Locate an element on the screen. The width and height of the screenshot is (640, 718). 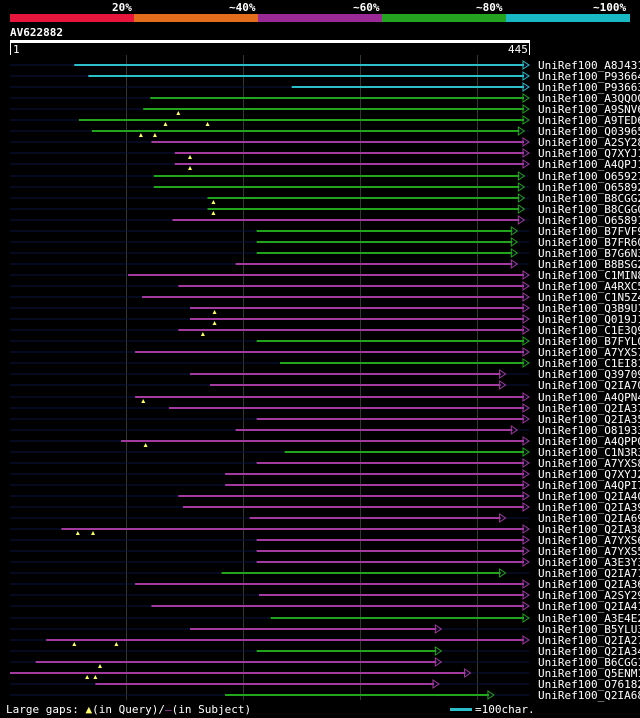
hit-row: UniRef100_B6CGG1 is located at coordinates (320, 662).